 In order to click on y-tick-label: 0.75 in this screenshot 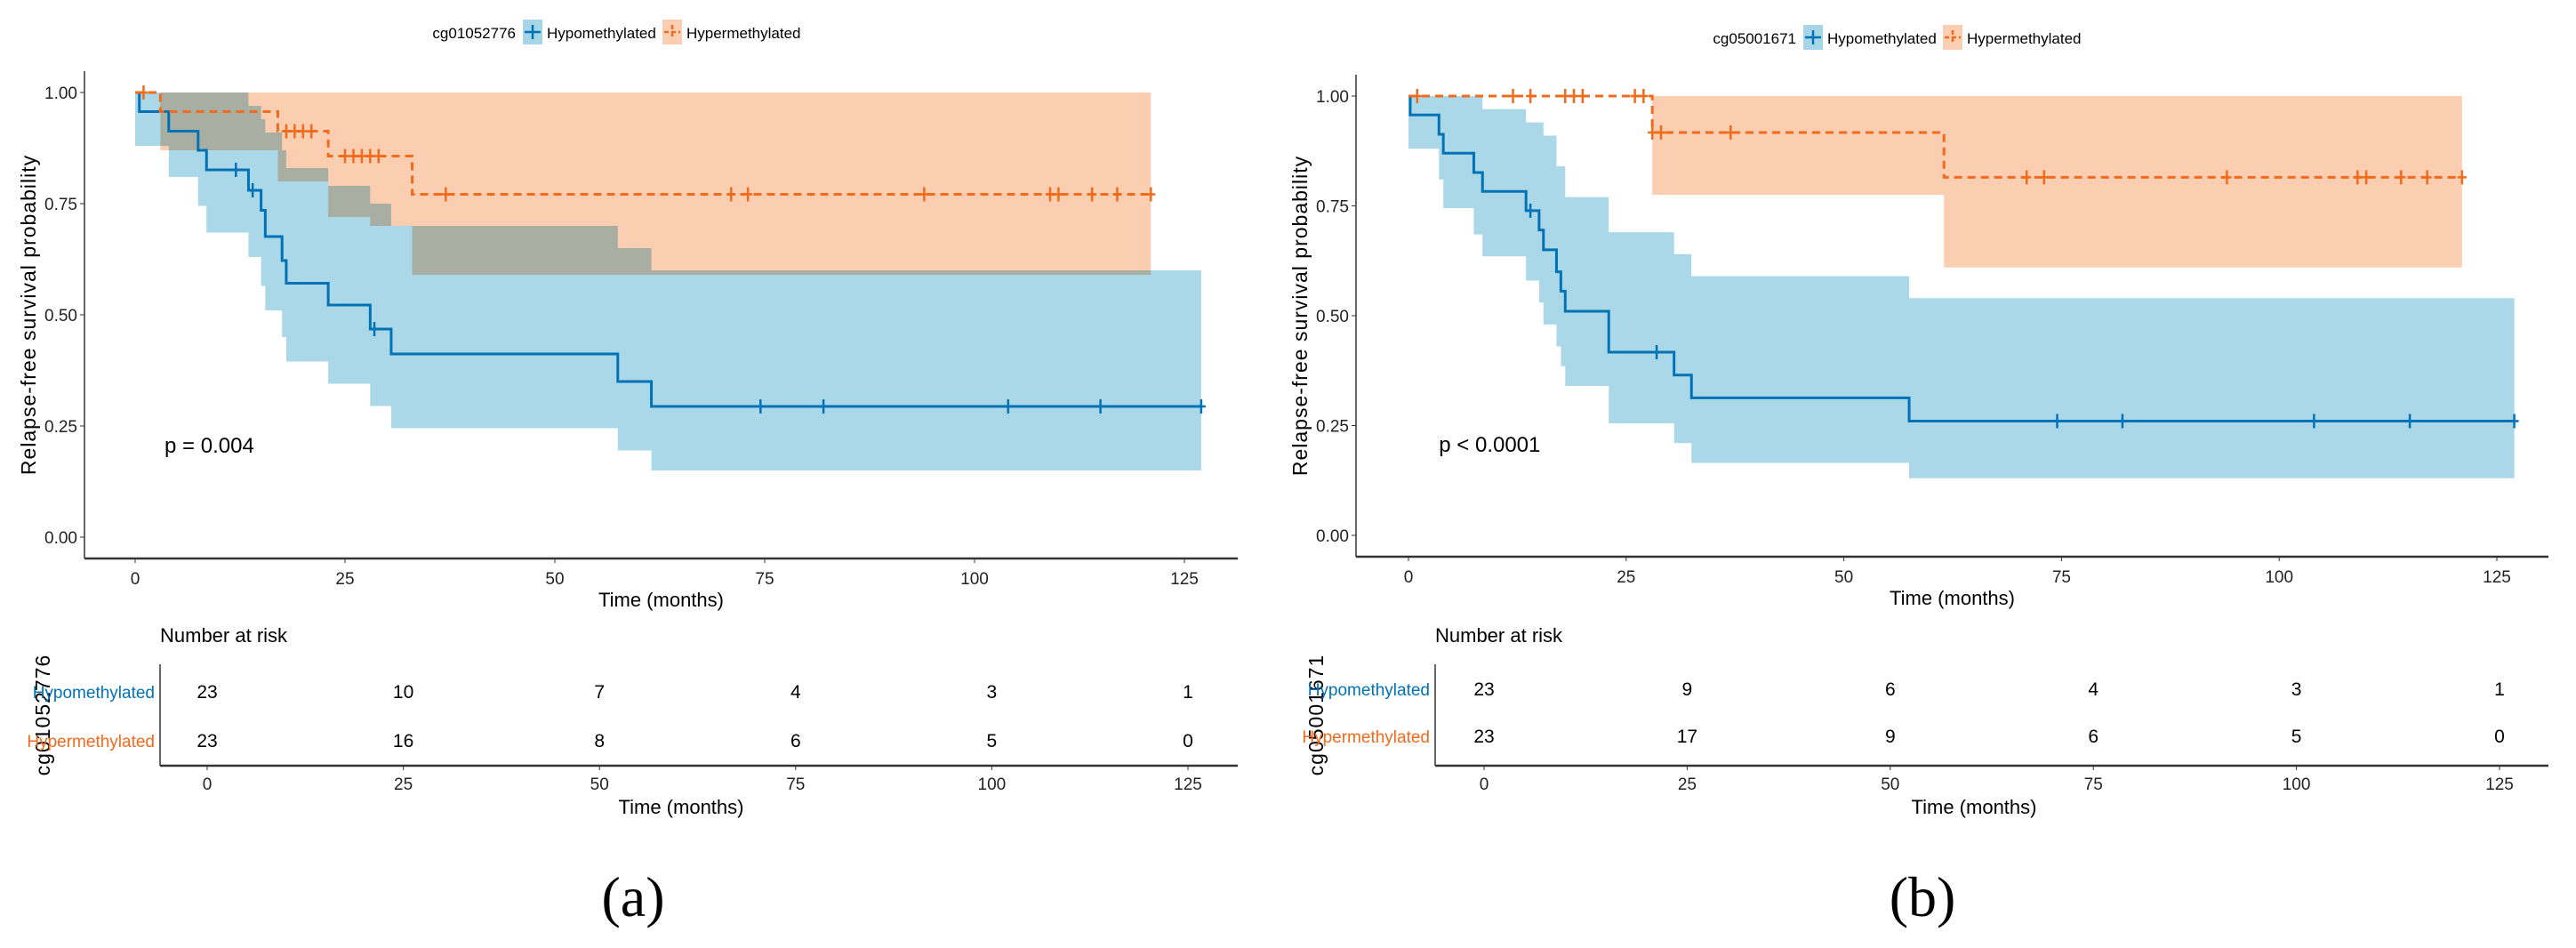, I will do `click(60, 205)`.